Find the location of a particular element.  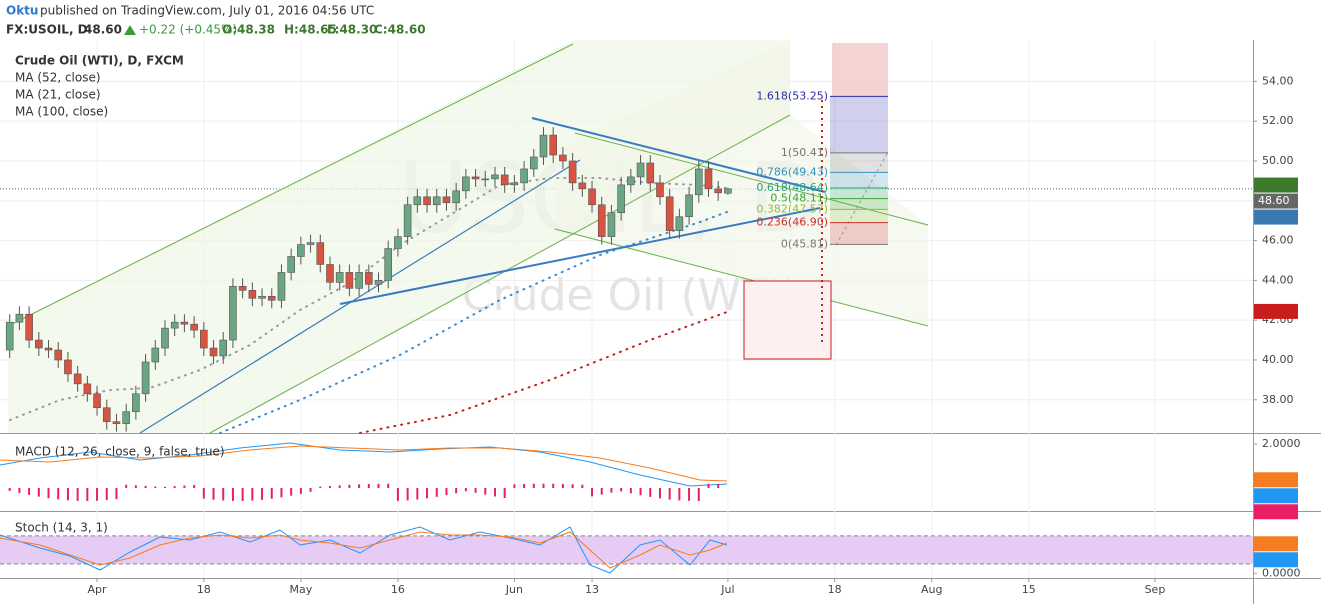

last-price: 48.60 is located at coordinates (103, 30).